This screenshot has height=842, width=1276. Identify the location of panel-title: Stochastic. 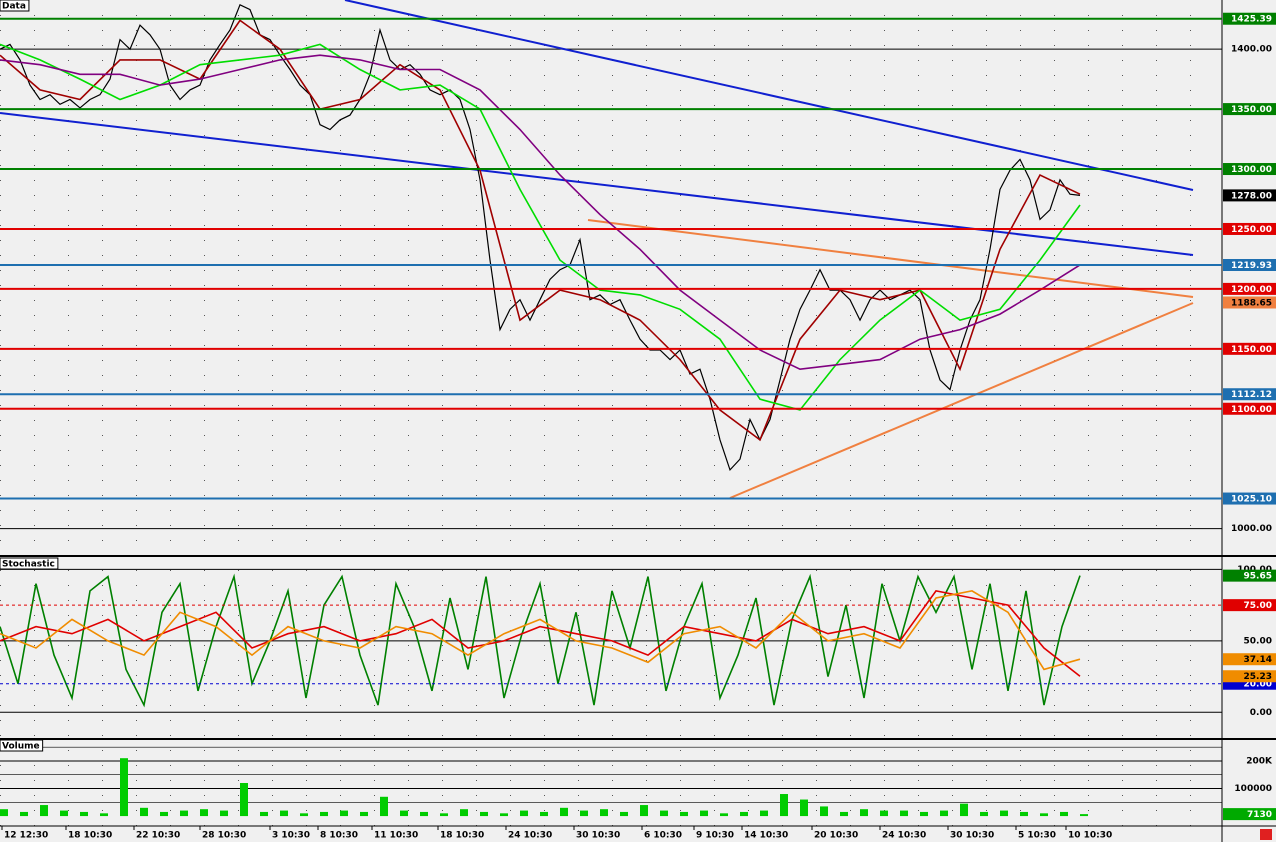
(28, 565).